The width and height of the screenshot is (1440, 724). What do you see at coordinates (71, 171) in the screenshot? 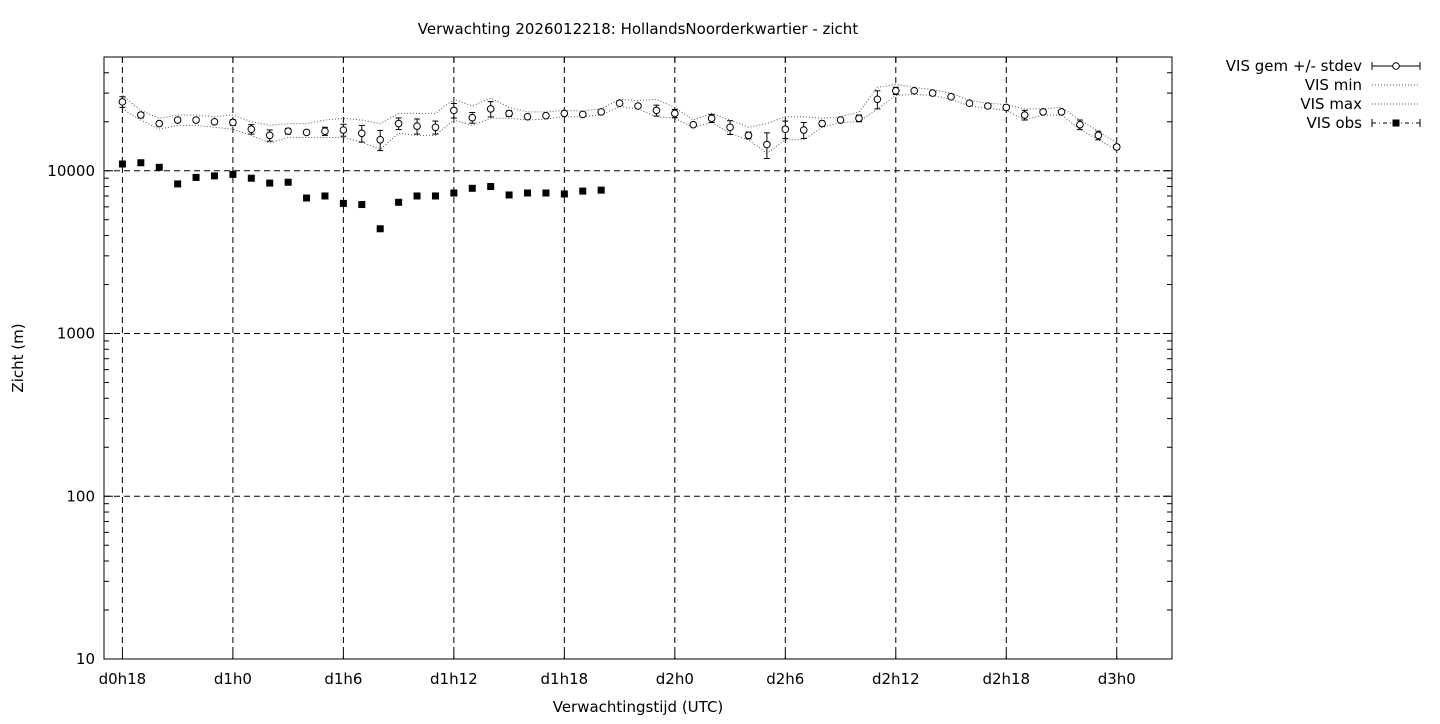
I see `y-tick-label: 10000` at bounding box center [71, 171].